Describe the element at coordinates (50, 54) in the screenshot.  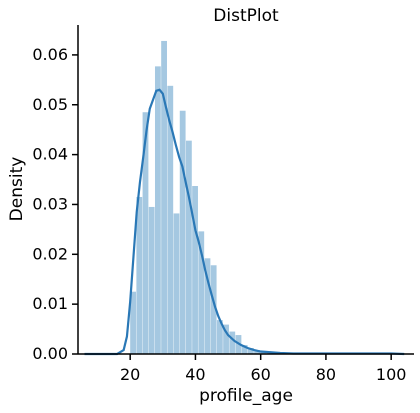
I see `y-tick-label: 0.06` at that location.